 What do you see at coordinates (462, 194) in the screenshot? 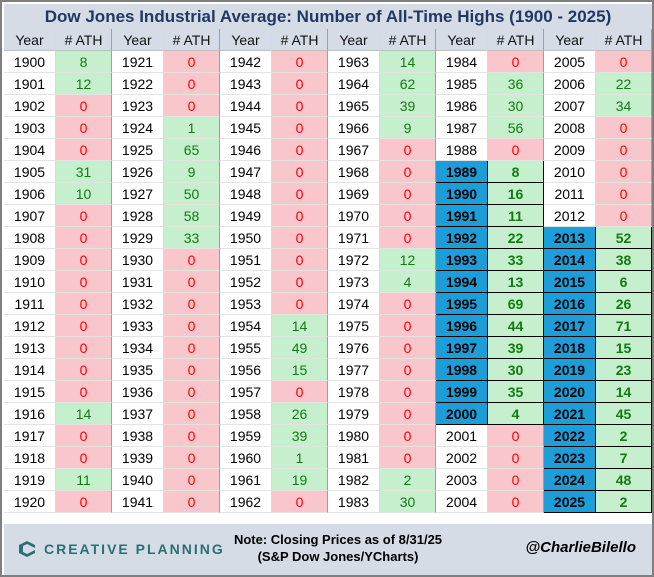
I see `year-cell: 1990` at bounding box center [462, 194].